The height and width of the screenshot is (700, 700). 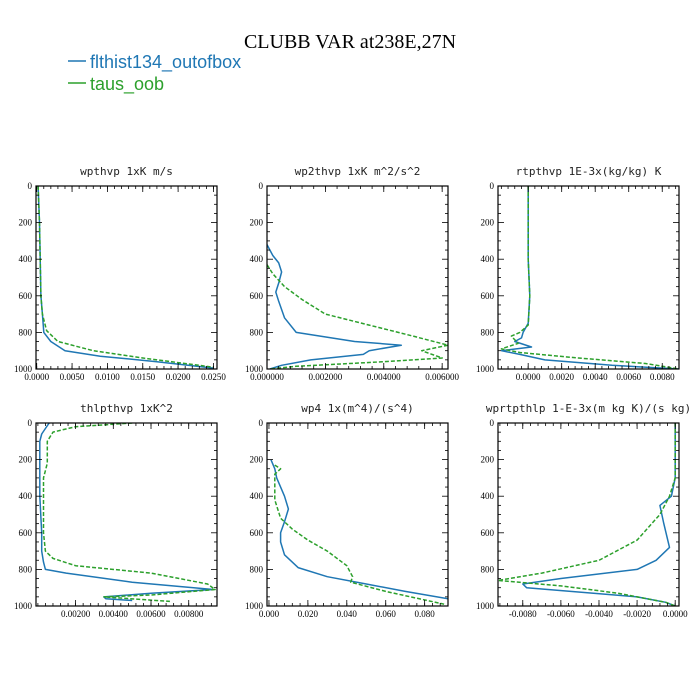 What do you see at coordinates (350, 42) in the screenshot?
I see `figure-title: CLUBB VAR at238E,27N` at bounding box center [350, 42].